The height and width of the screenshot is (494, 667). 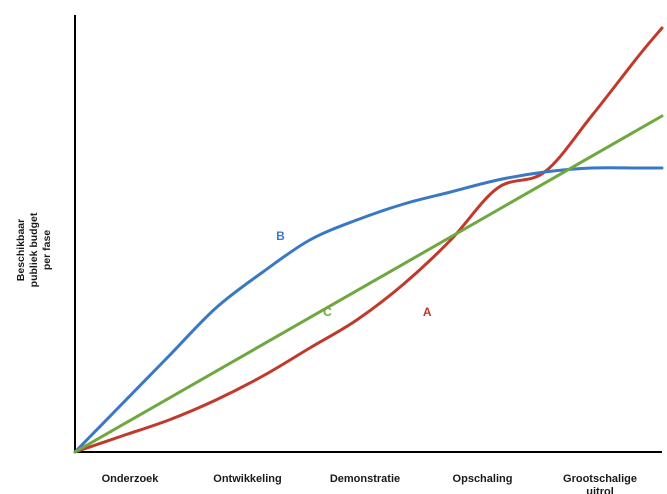 I want to click on curve-labels: B C A, so click(x=354, y=274).